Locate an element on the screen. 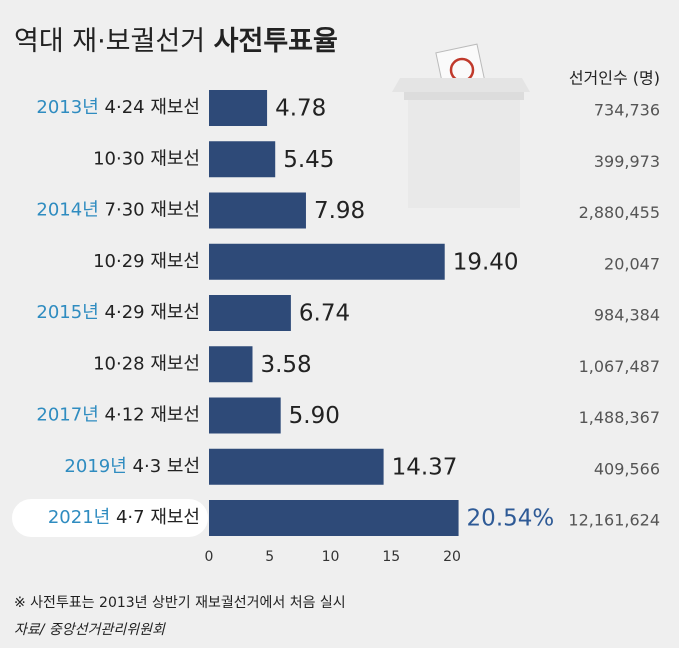 This screenshot has height=648, width=679. voter-count: 1,067,487 is located at coordinates (619, 366).